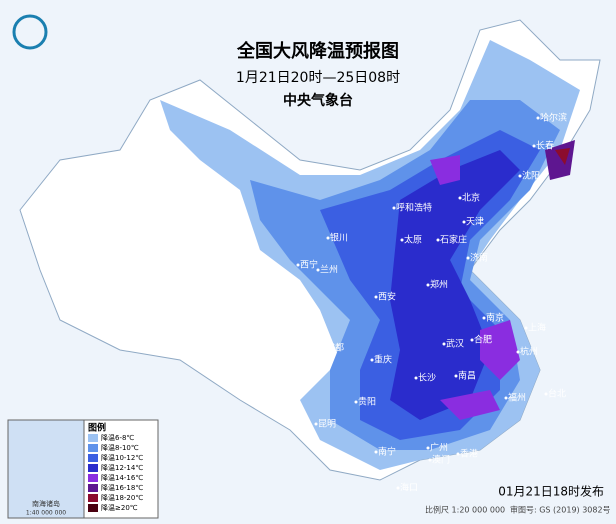 This screenshot has height=524, width=616. What do you see at coordinates (122, 477) in the screenshot?
I see `legend-label: 降温14-16℃` at bounding box center [122, 477].